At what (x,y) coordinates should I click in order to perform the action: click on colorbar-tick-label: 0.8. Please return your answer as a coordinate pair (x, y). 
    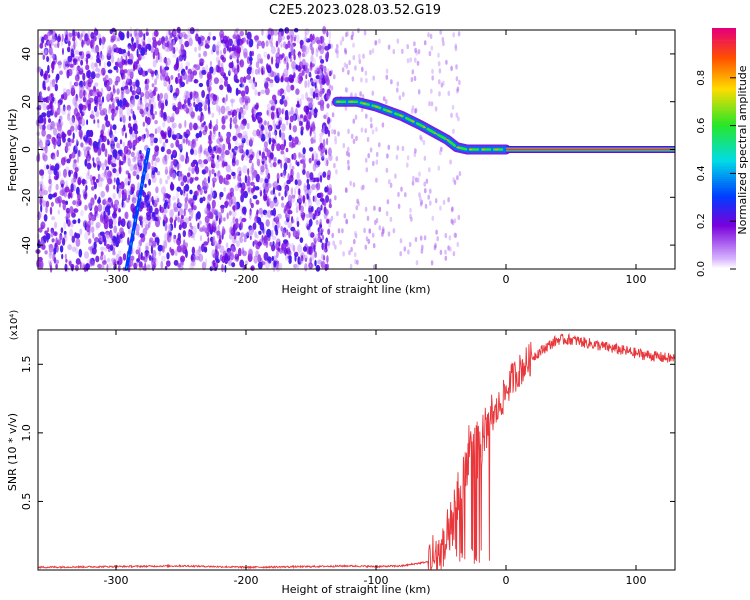
    Looking at the image, I should click on (701, 78).